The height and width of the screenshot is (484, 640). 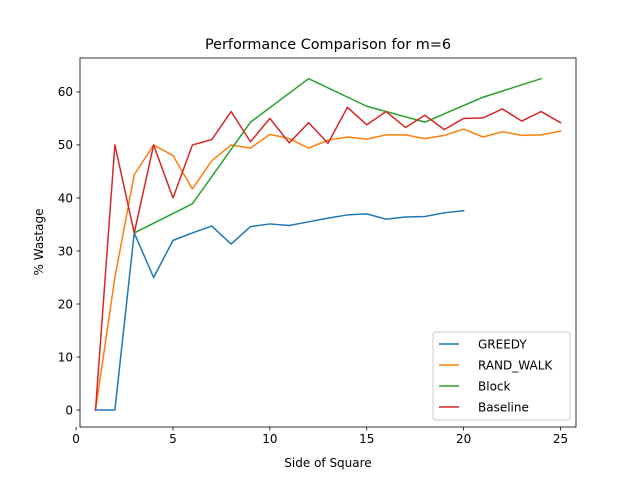 I want to click on legend: GREEDY RAND_WALK Block Baseline, so click(x=501, y=376).